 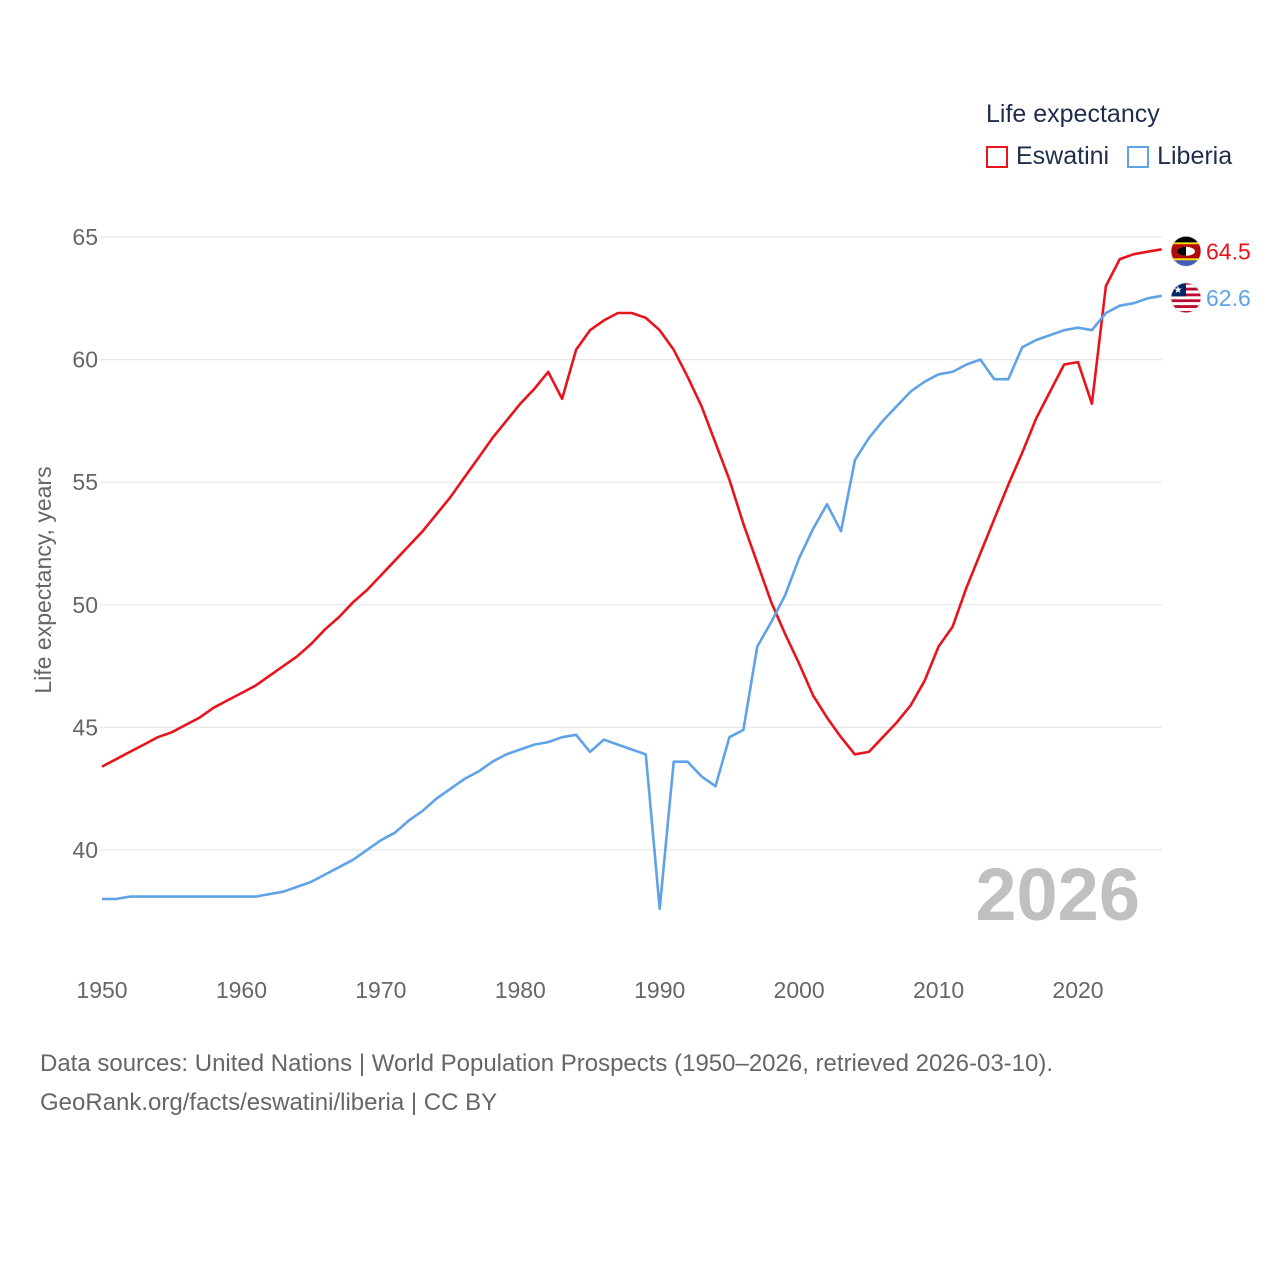 What do you see at coordinates (520, 990) in the screenshot?
I see `x-tick-label-1980: 1980` at bounding box center [520, 990].